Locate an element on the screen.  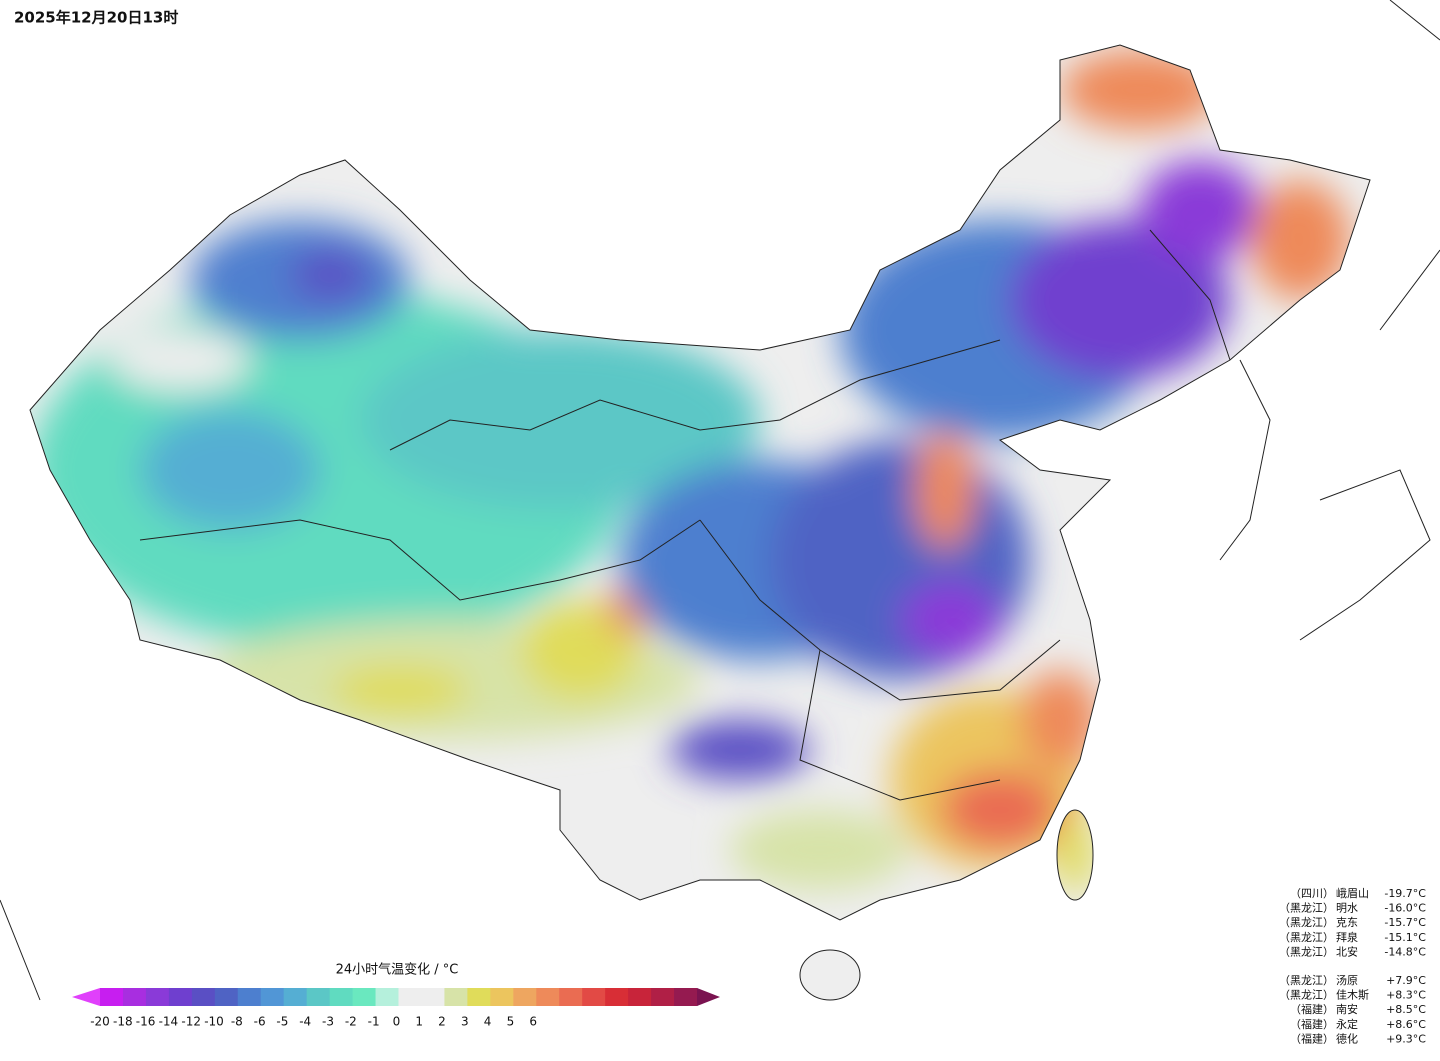
station-value: -15.7°C is located at coordinates (1405, 922).